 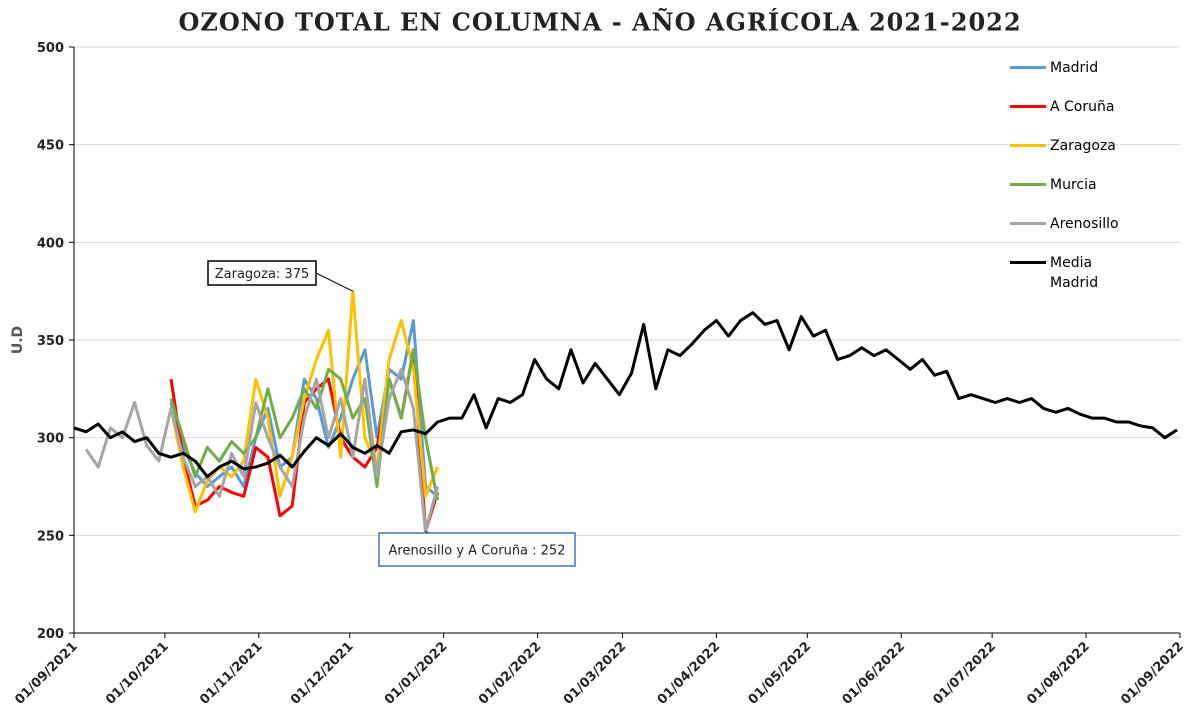 I want to click on legend-label: A Coruña, so click(x=1082, y=107).